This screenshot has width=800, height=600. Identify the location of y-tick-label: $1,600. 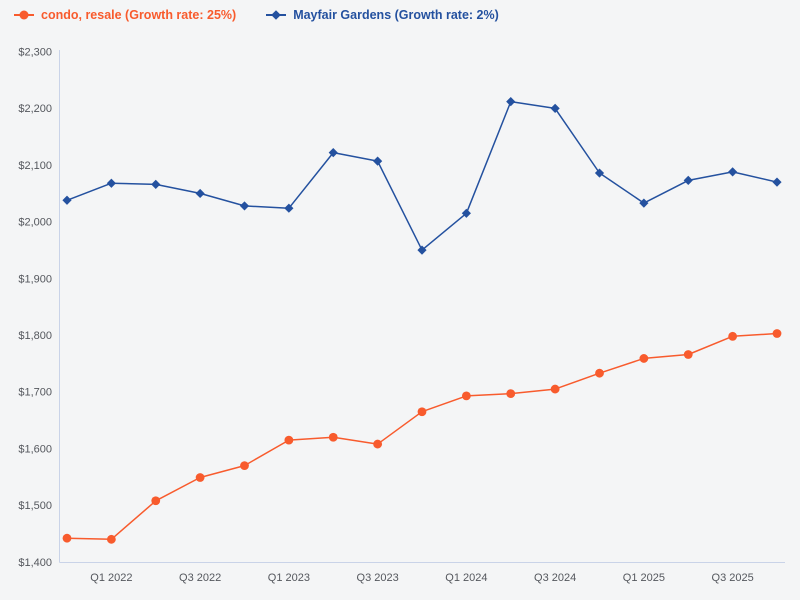
(35, 449).